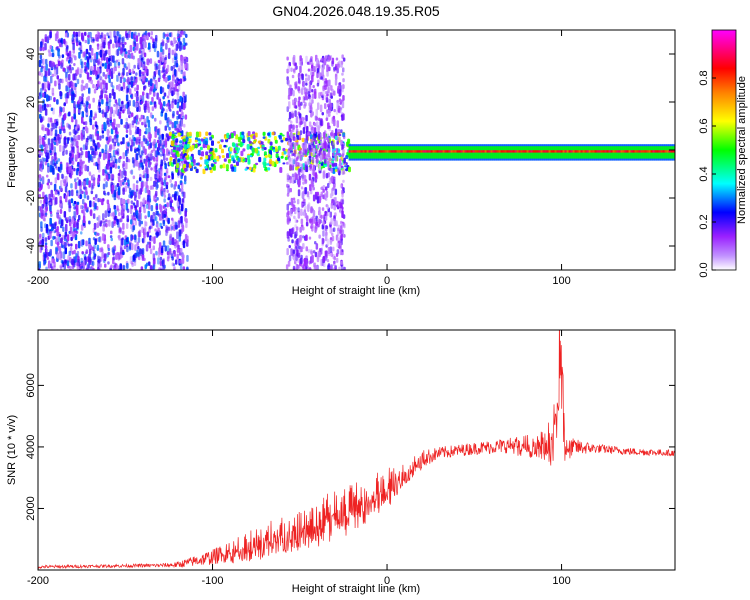 The width and height of the screenshot is (750, 600). Describe the element at coordinates (704, 77) in the screenshot. I see `colorbar-tick-label: 0.8` at that location.